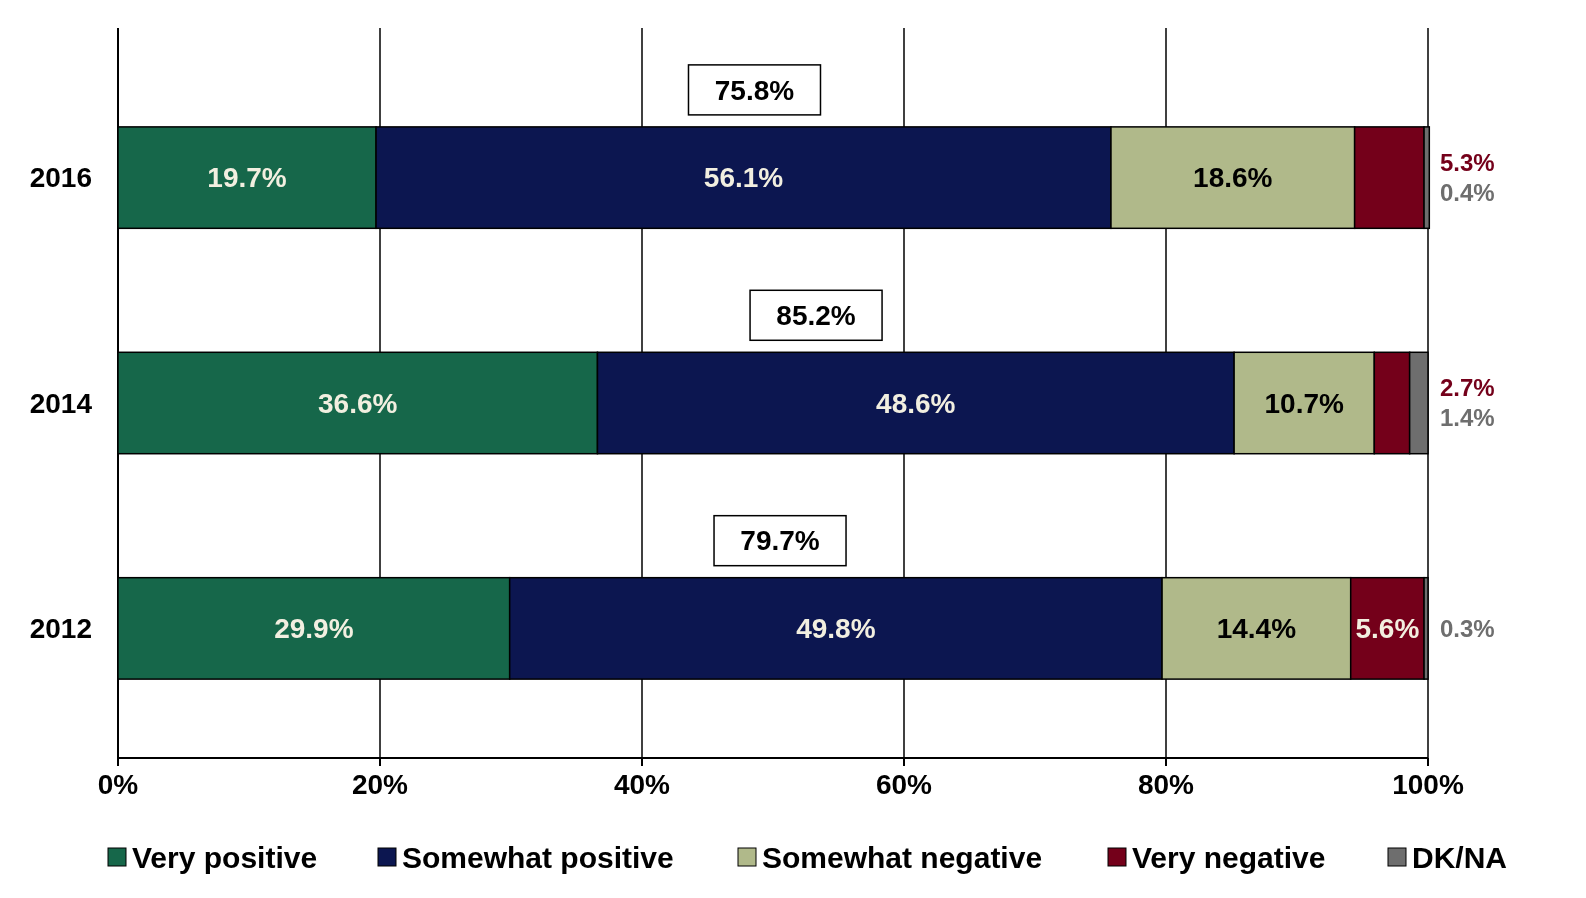  What do you see at coordinates (1467, 418) in the screenshot?
I see `data-label: 1.4%` at bounding box center [1467, 418].